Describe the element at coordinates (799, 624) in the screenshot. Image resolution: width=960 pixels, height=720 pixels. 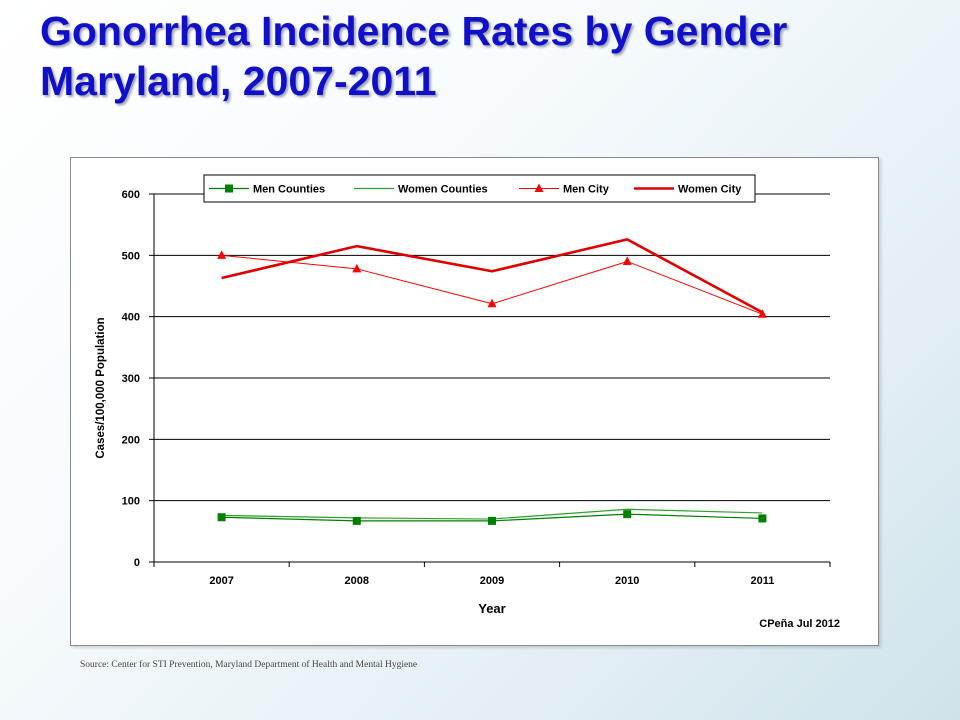
I see `chart-credit: CPeña Jul 2012` at that location.